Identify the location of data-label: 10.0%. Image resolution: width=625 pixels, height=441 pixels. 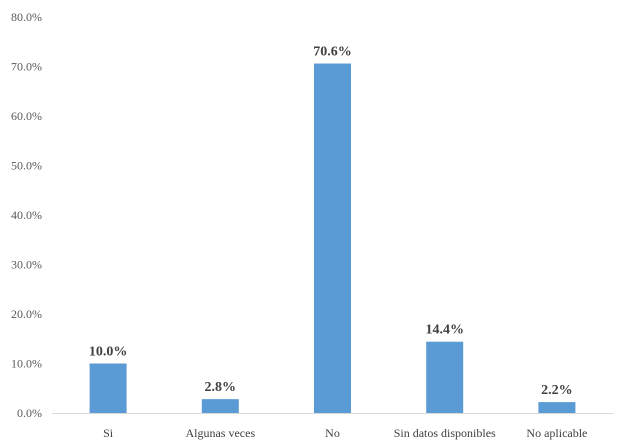
(108, 352).